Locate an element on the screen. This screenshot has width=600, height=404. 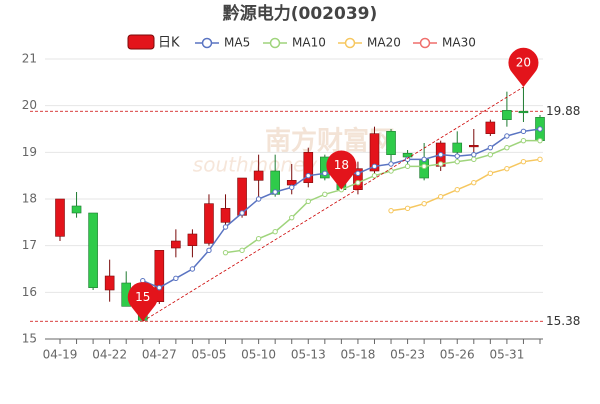
y-tick-label: 21 is located at coordinates (29, 59).